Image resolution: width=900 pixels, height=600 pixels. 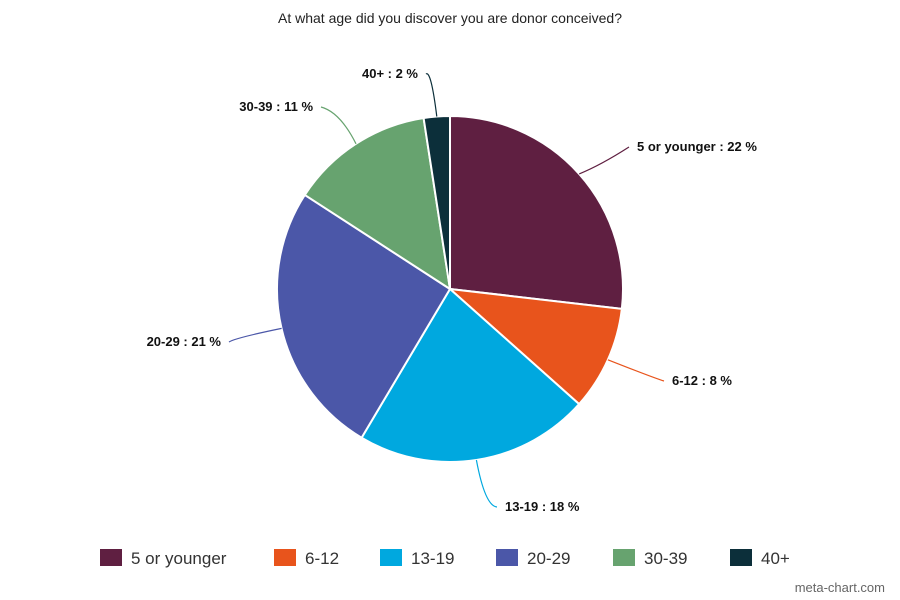 I want to click on legend-label: 13-19, so click(x=432, y=558).